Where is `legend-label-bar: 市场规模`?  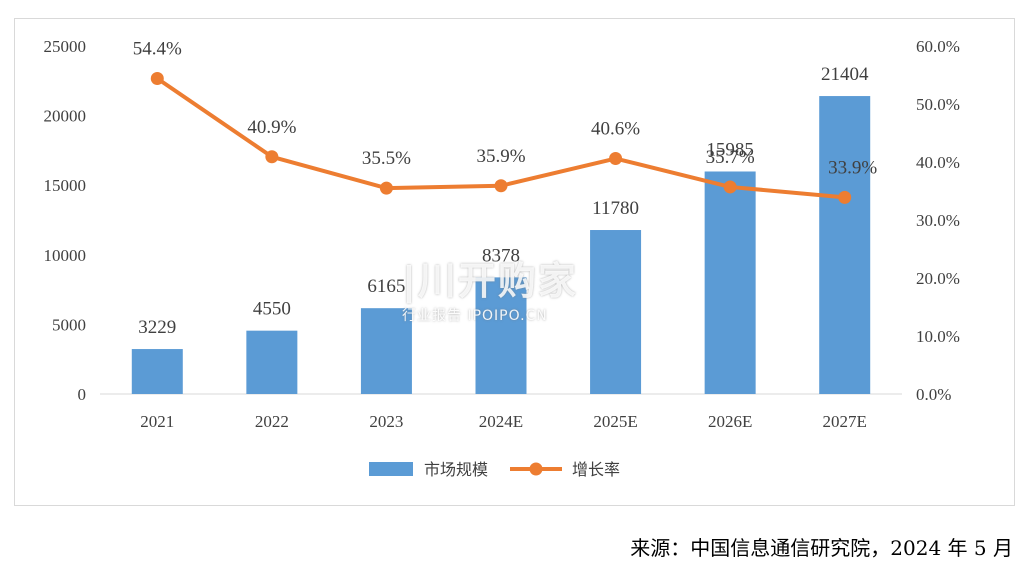 legend-label-bar: 市场规模 is located at coordinates (456, 469).